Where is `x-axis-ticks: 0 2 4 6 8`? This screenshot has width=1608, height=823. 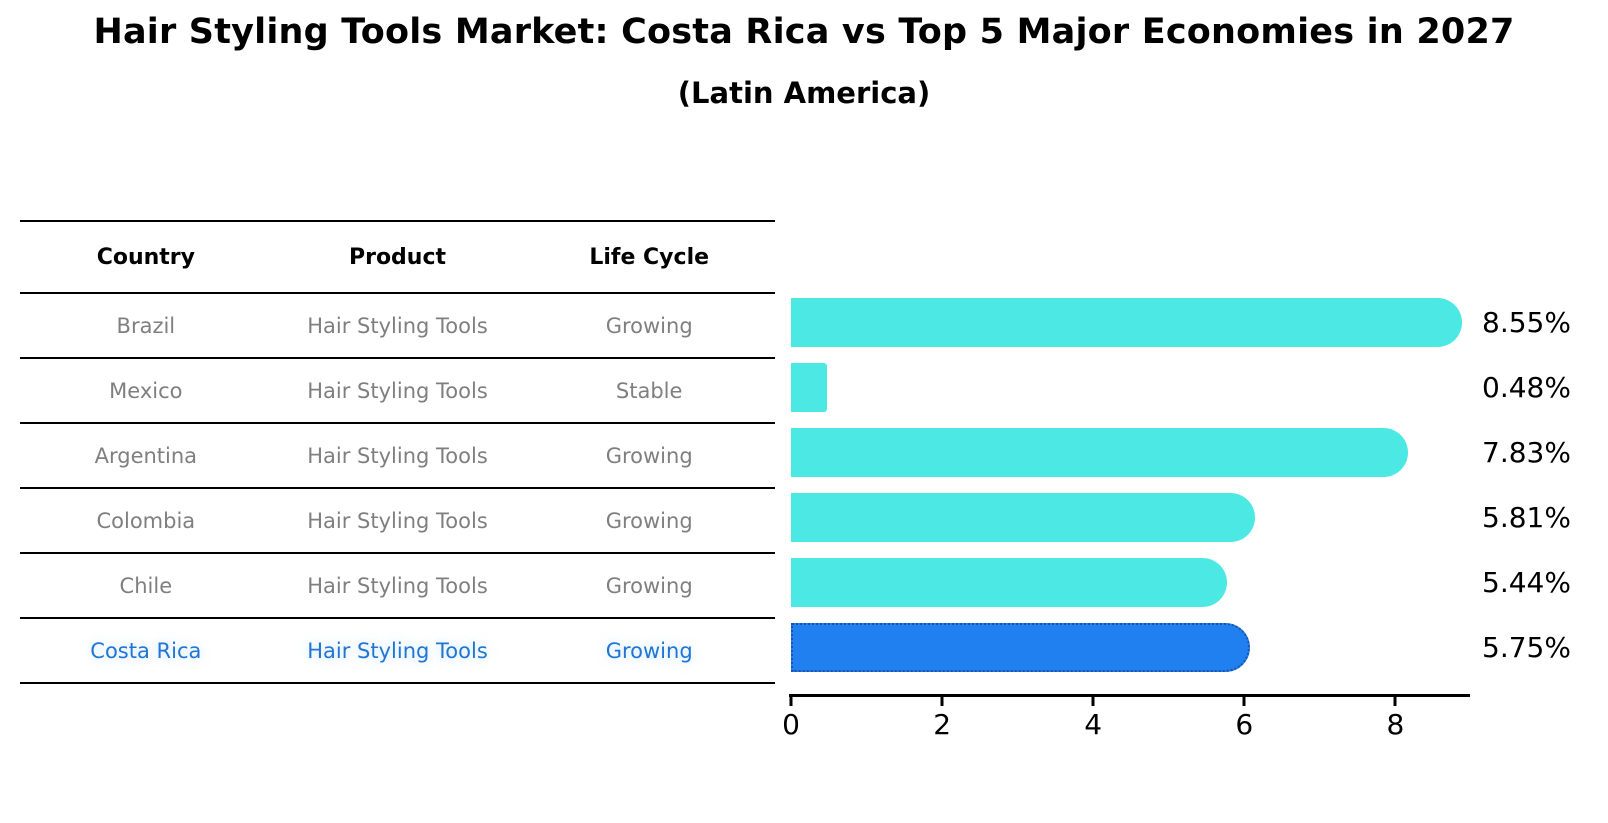 x-axis-ticks: 0 2 4 6 8 is located at coordinates (1126, 724).